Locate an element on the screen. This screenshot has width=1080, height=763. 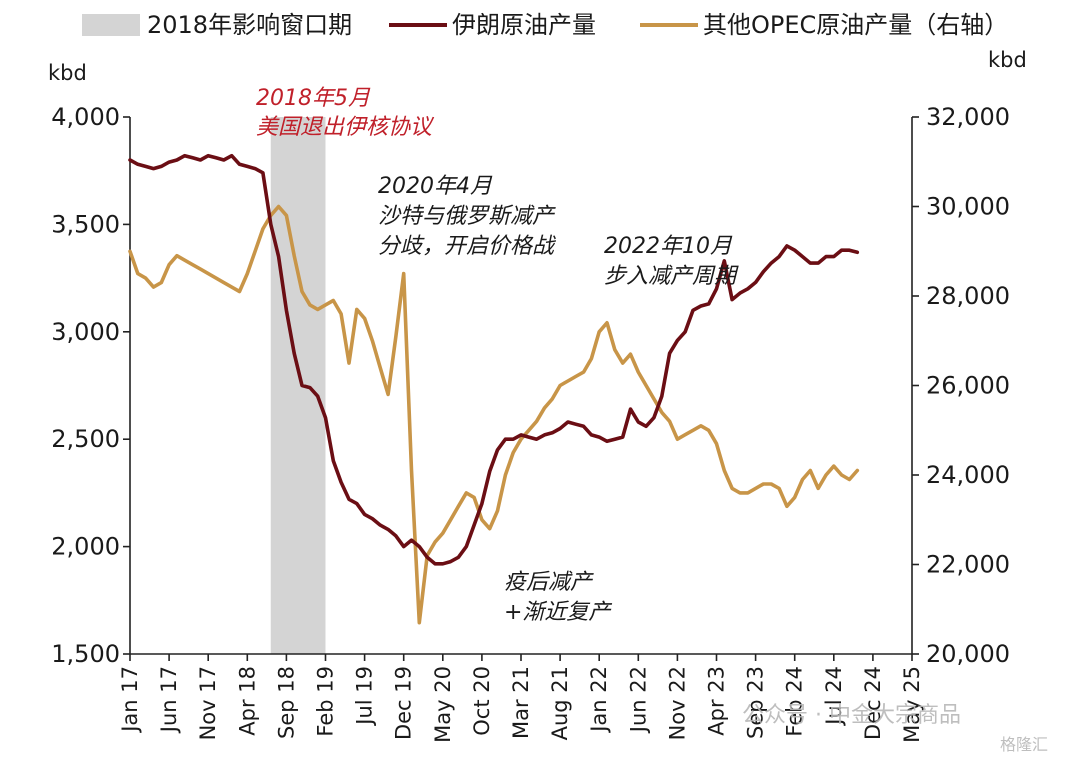
right-tick-label: 20,000 is located at coordinates (968, 654).